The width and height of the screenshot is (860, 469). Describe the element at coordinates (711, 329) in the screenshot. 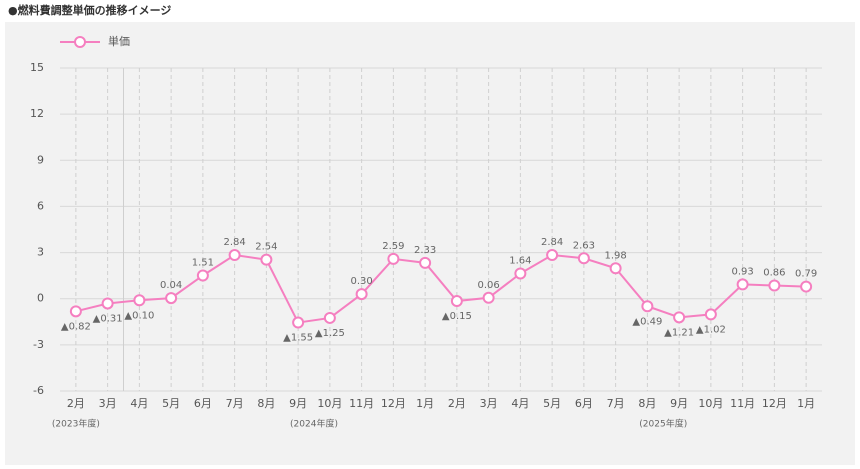

I see `data-label: ▲1.02` at that location.